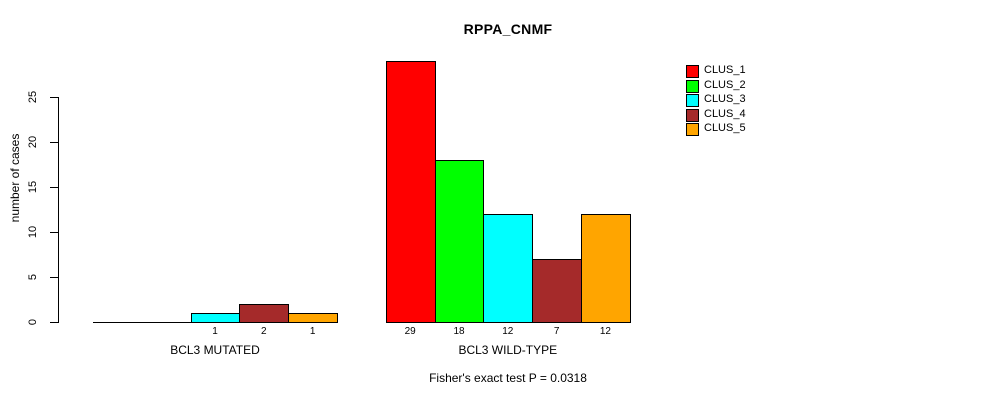 The image size is (990, 400). What do you see at coordinates (58, 210) in the screenshot?
I see `y-axis-line` at bounding box center [58, 210].